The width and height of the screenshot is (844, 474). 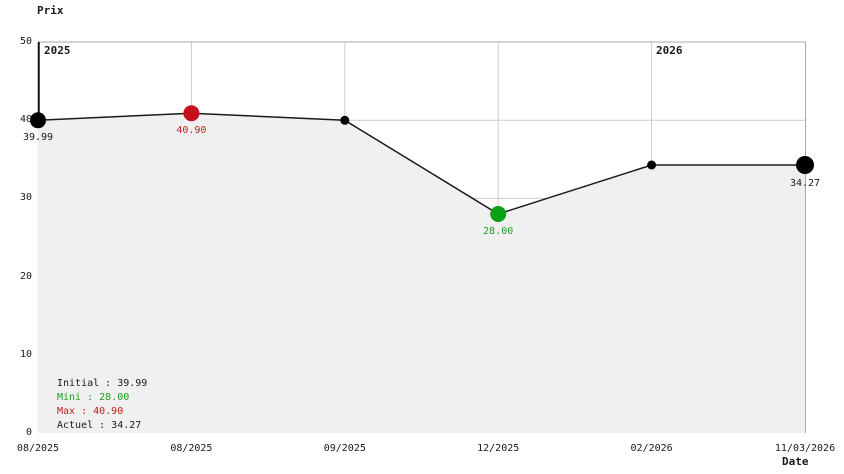 What do you see at coordinates (50, 10) in the screenshot?
I see `y-axis-title: Prix` at bounding box center [50, 10].